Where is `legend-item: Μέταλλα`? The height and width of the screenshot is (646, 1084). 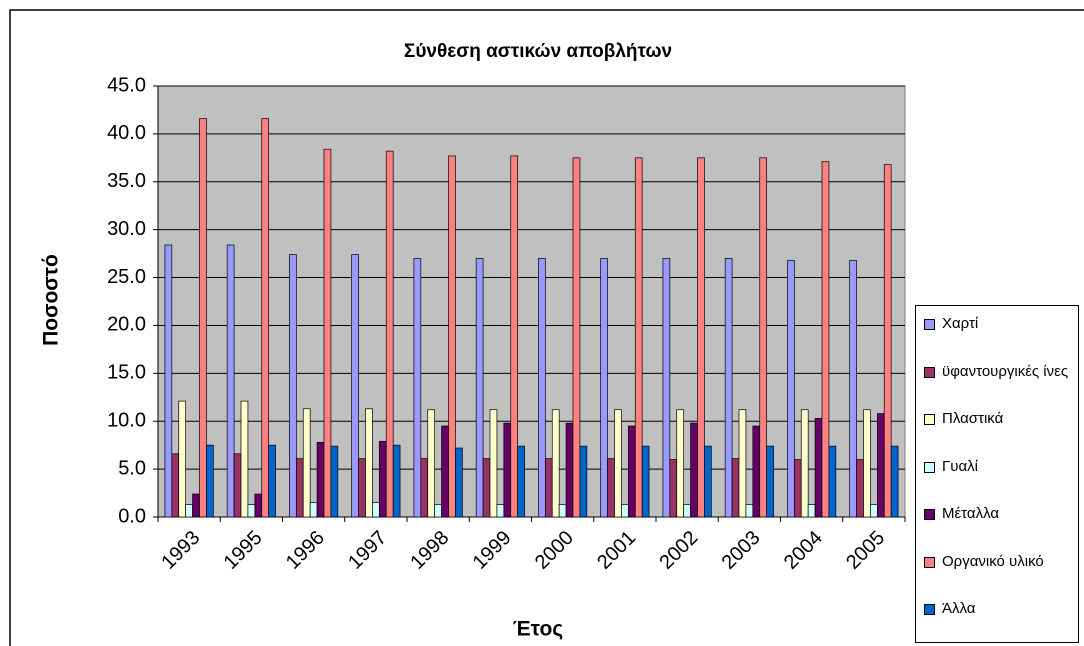 legend-item: Μέταλλα is located at coordinates (999, 513).